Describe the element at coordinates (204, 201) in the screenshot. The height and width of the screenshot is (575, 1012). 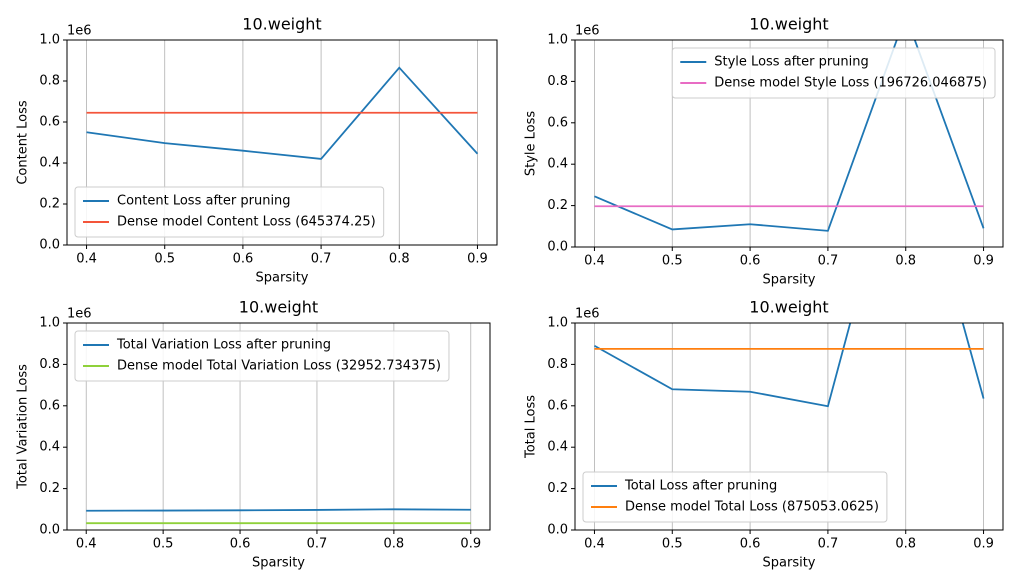
I see `legend-label: Content Loss after pruning` at that location.